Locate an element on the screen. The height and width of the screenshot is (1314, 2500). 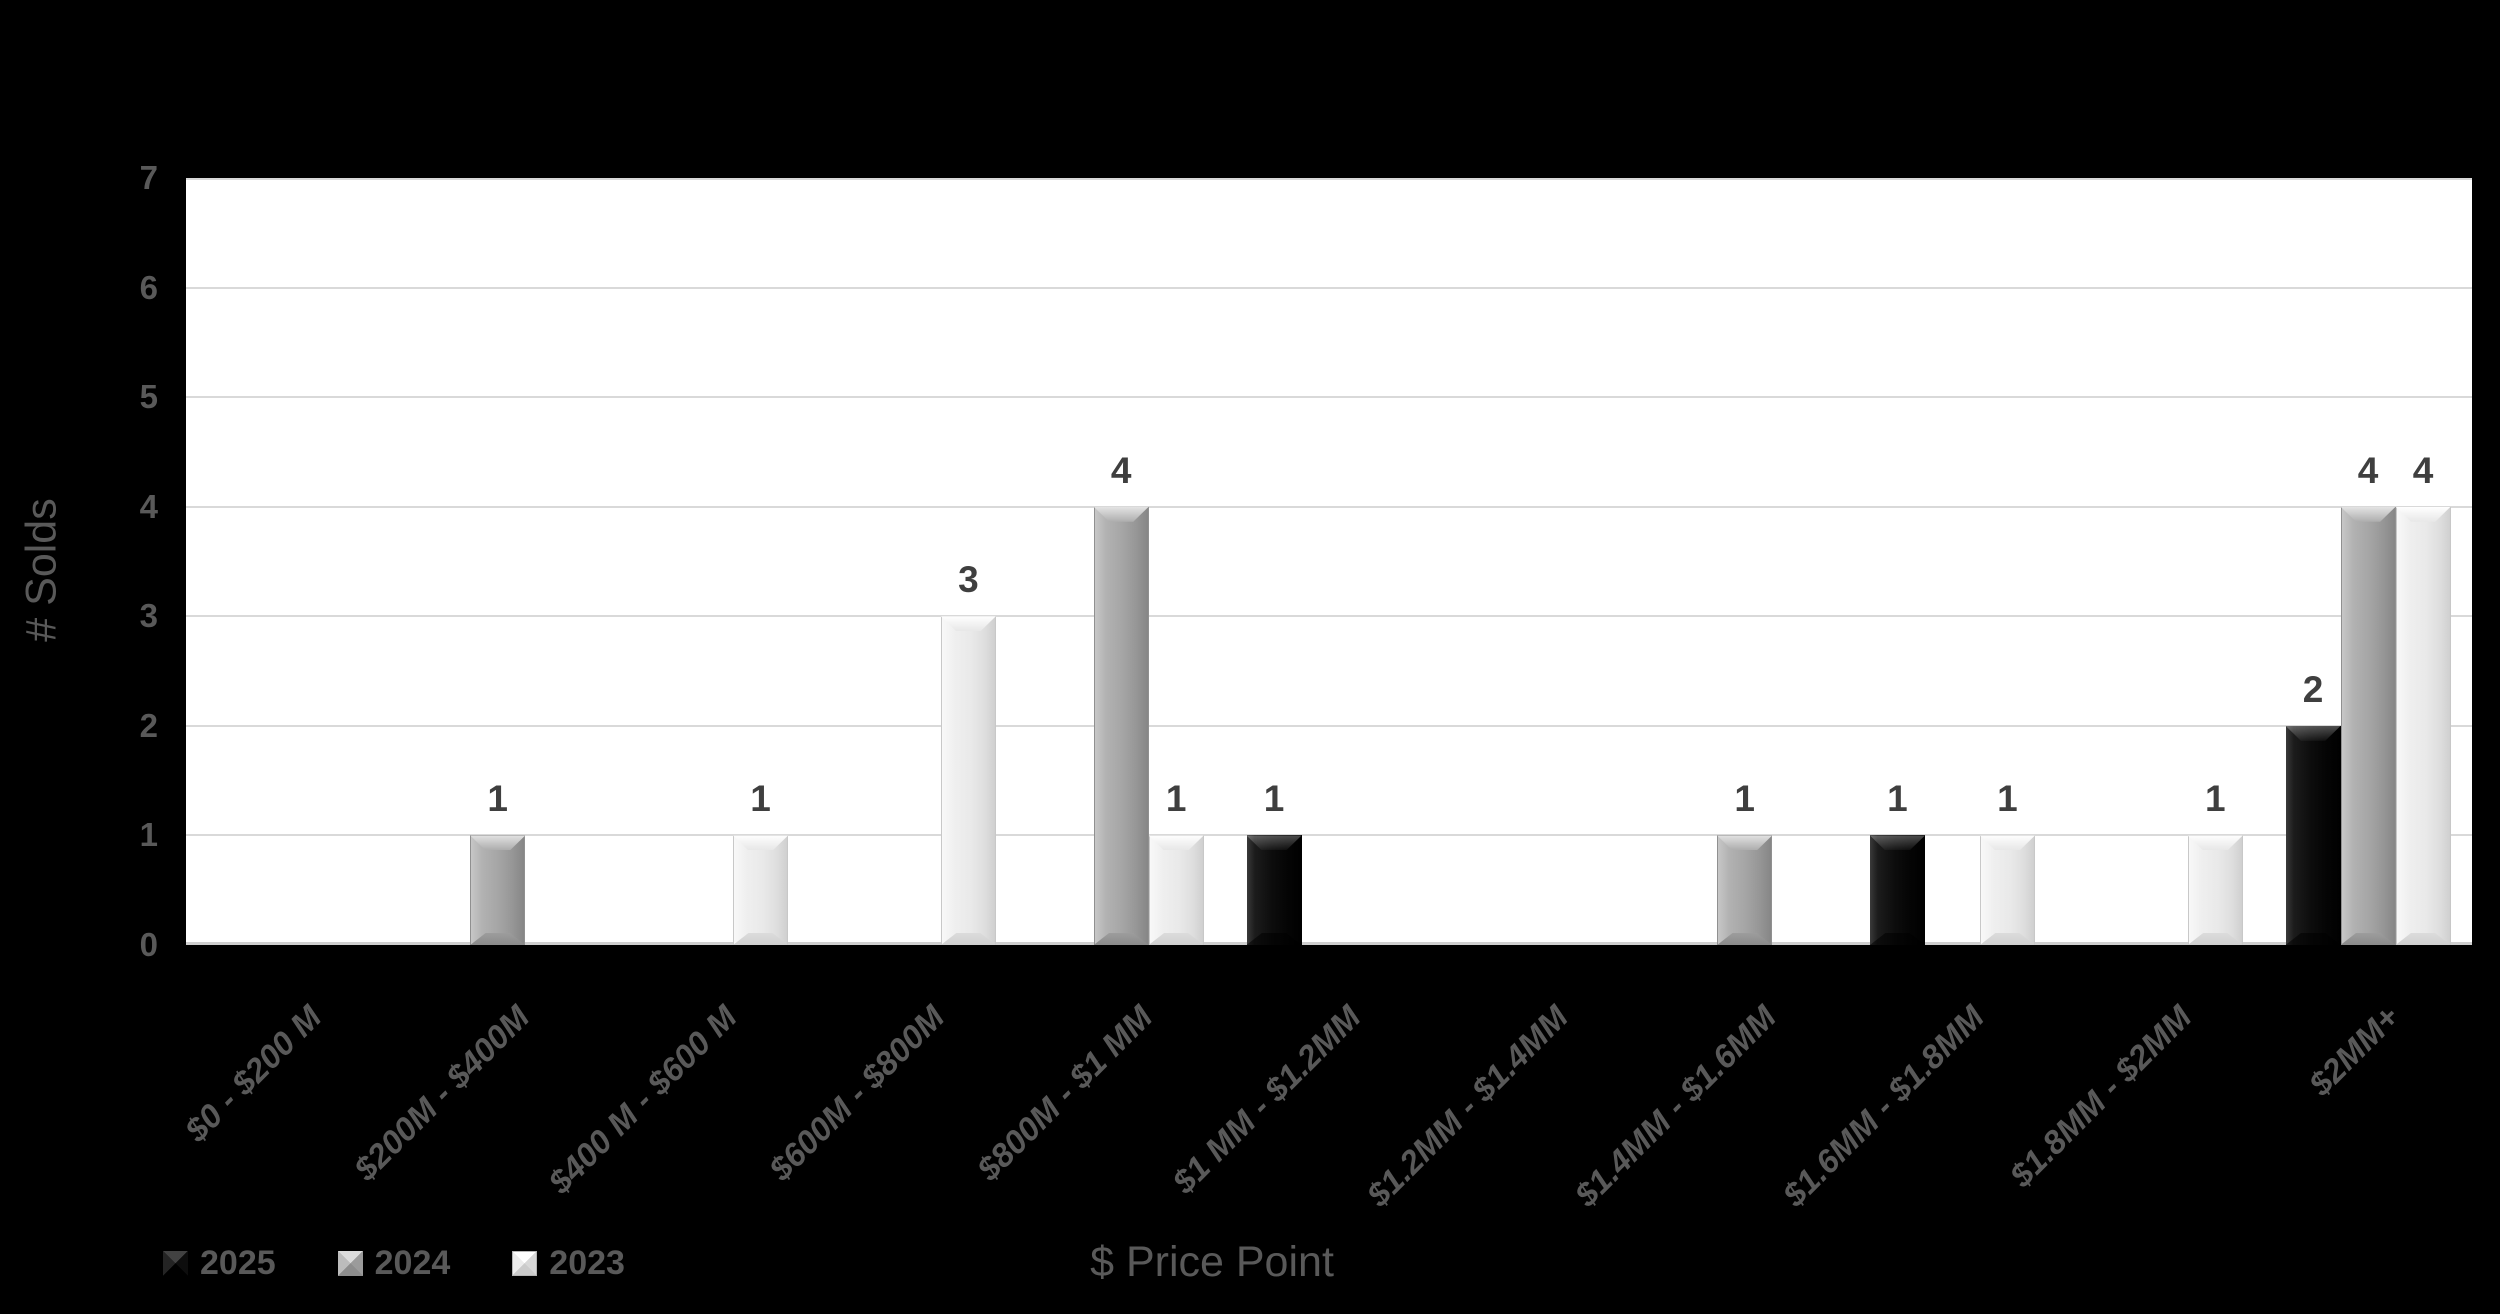
x-tick-label-5: $1 MM - $1.2MM is located at coordinates (1266, 1099).